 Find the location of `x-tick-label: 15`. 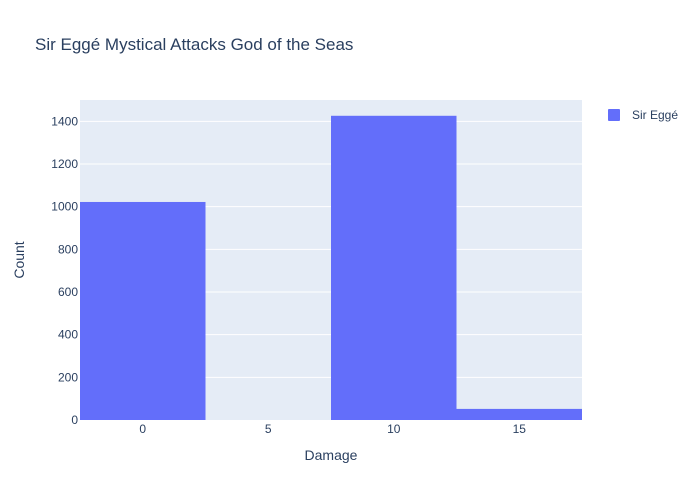

x-tick-label: 15 is located at coordinates (520, 429).